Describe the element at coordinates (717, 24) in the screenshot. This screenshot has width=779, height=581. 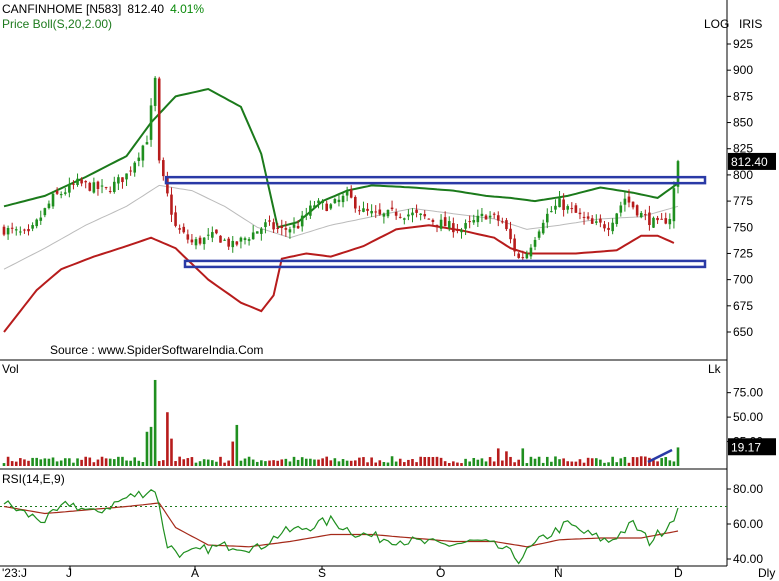
I see `log-toggle: LOG` at that location.